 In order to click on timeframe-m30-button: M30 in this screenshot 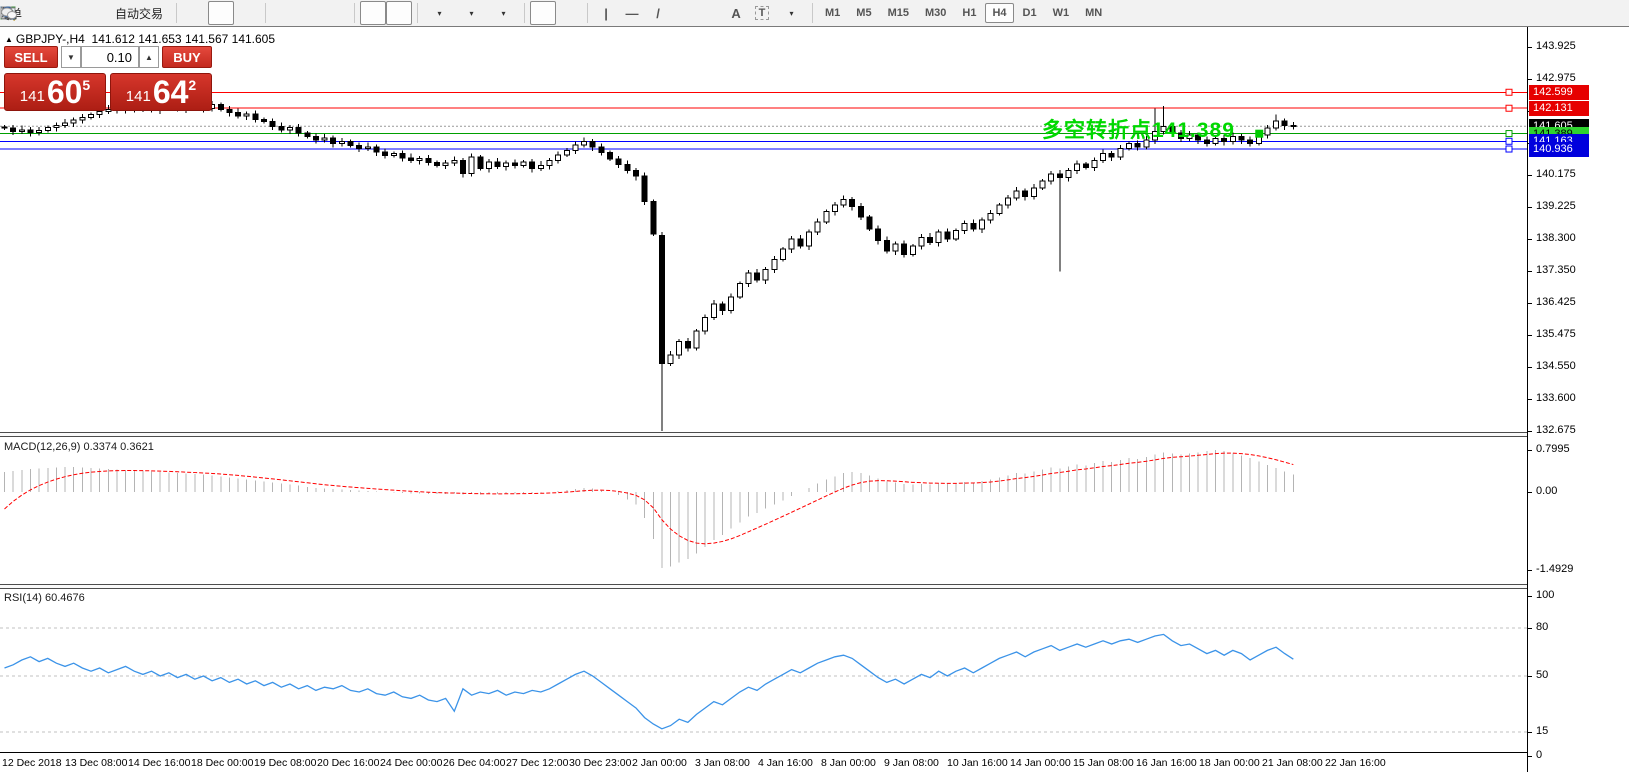, I will do `click(935, 13)`.